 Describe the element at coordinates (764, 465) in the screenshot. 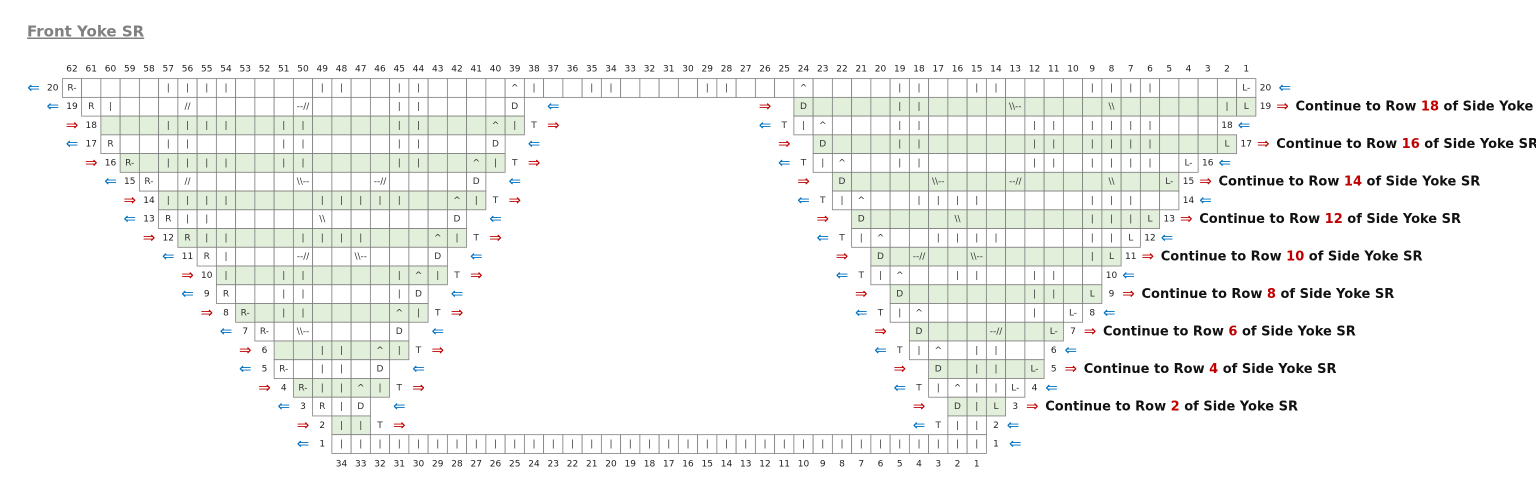

I see `column-number: 12` at that location.